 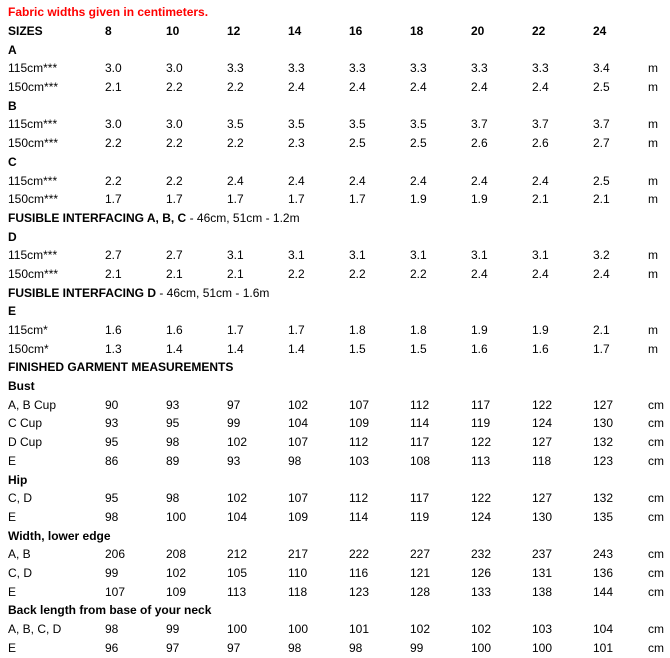 I want to click on table-row: A, B 206 208 212 217 222 227 232 237 243 cm, so click(x=335, y=554).